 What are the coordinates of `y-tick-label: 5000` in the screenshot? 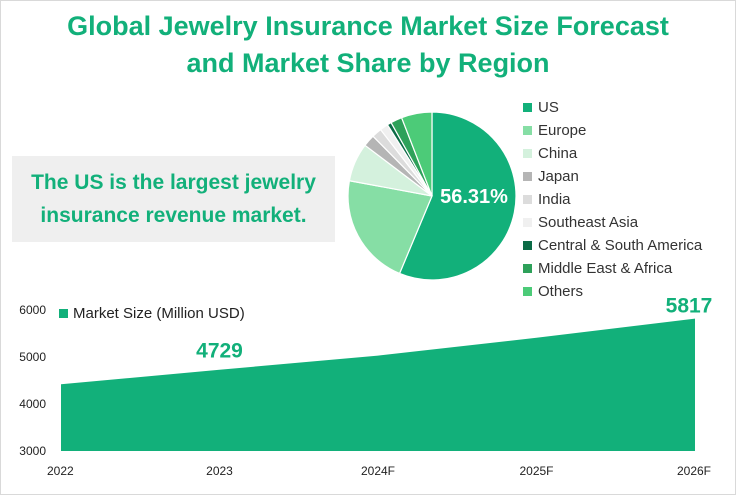 It's located at (32, 357).